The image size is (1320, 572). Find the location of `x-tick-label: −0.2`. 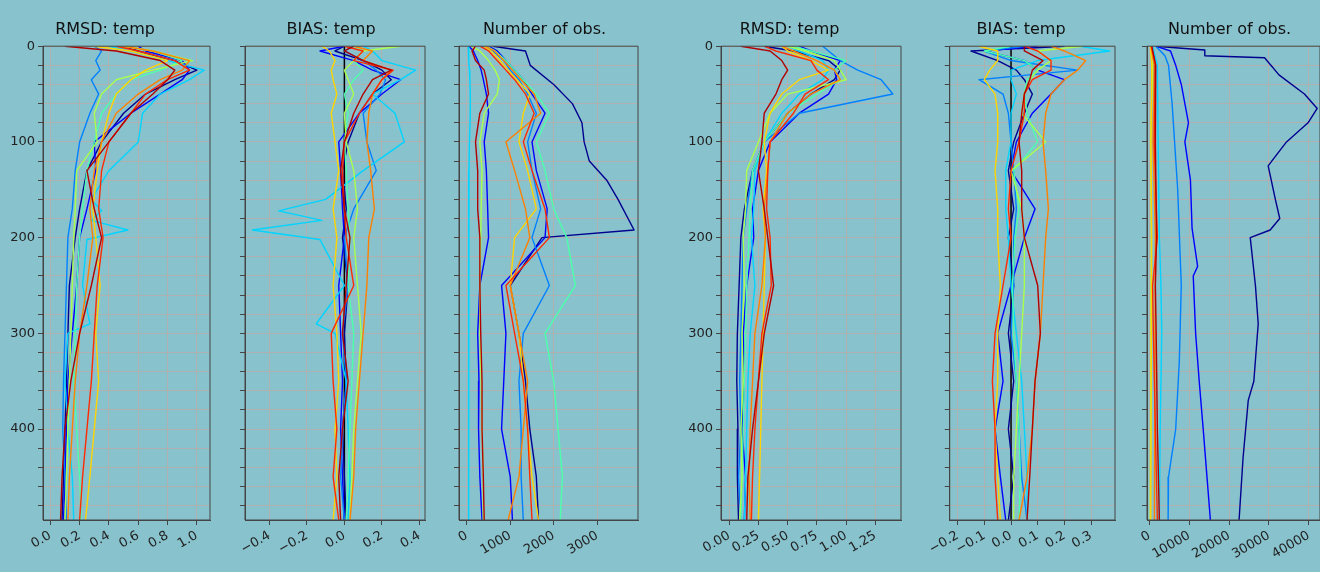

x-tick-label: −0.2 is located at coordinates (293, 542).